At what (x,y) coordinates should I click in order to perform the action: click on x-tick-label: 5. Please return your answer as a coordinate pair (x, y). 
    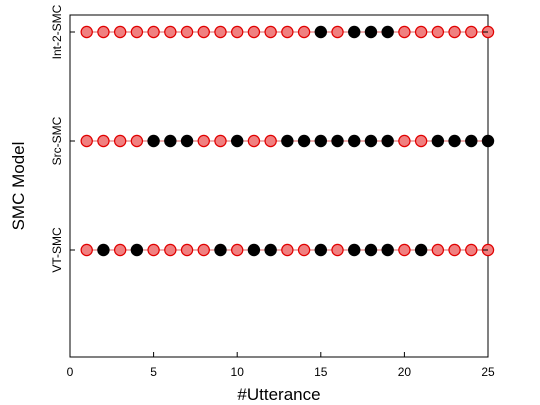
    Looking at the image, I should click on (153, 372).